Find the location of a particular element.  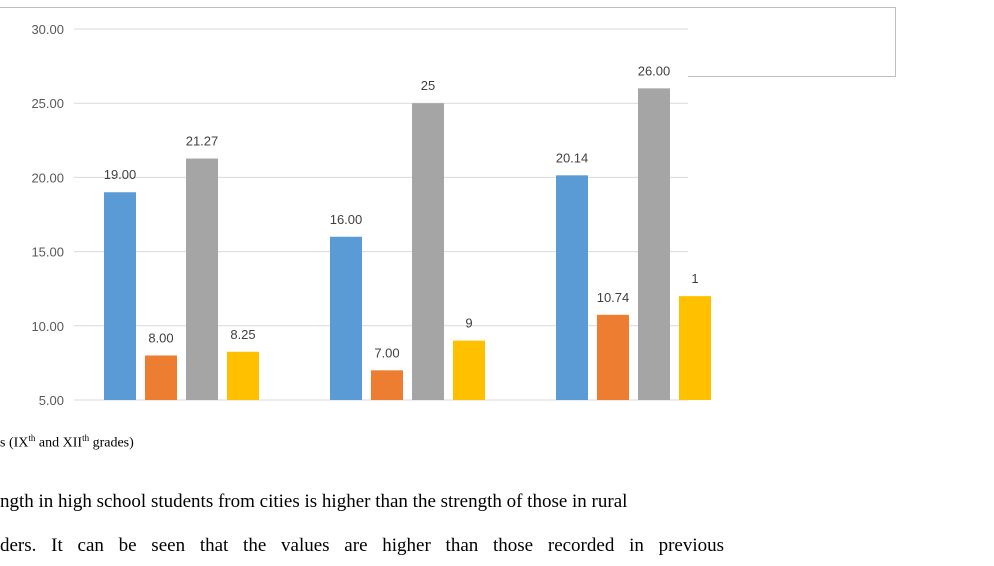

frame-line-right is located at coordinates (895, 42).